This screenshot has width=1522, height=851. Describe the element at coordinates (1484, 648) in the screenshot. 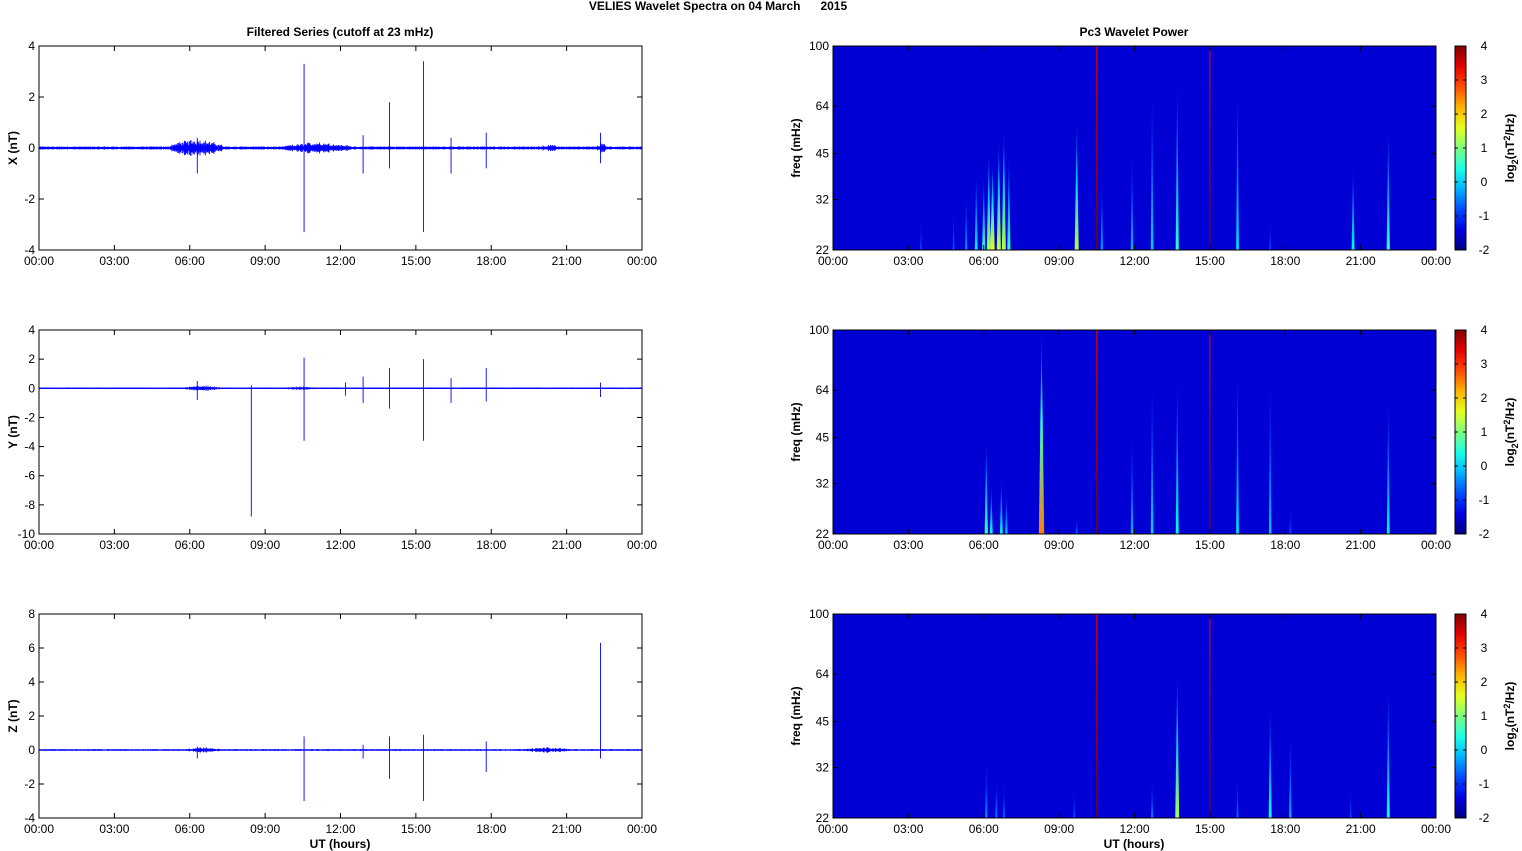

I see `colorbar-tick-label: 3` at that location.